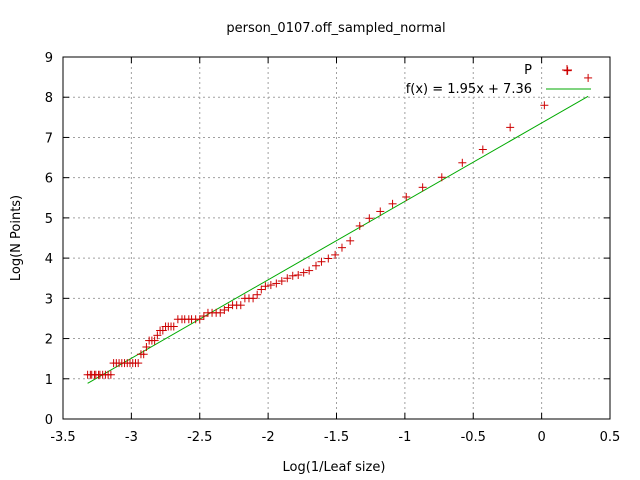 The image size is (640, 480). I want to click on y-tick-label: 2, so click(49, 340).